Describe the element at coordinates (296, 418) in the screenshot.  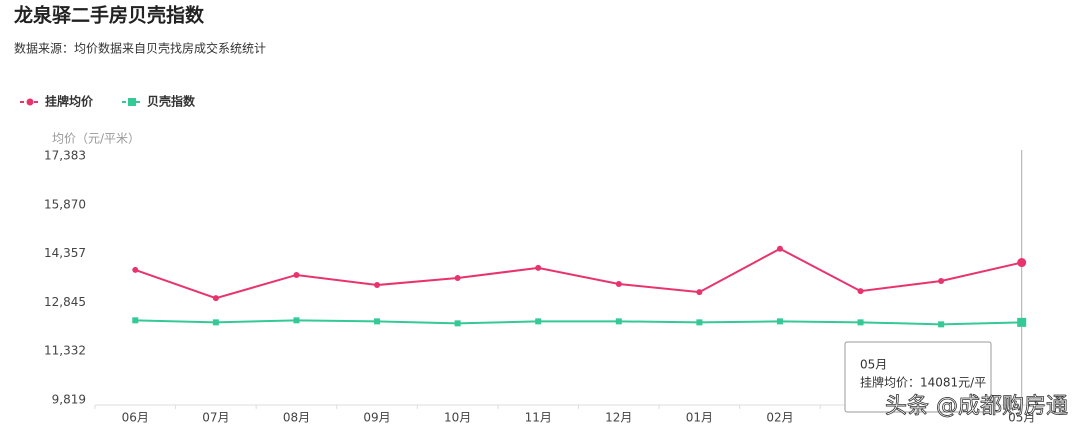
I see `x-tick-label: 08月` at that location.